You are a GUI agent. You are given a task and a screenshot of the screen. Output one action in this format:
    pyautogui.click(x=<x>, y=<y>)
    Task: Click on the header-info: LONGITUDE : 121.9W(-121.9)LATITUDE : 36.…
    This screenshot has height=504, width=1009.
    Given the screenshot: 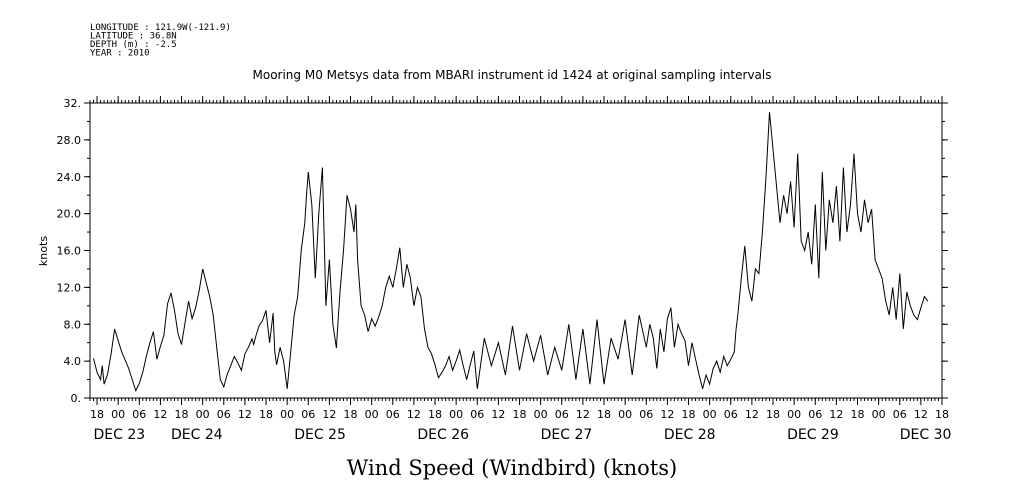 What is the action you would take?
    pyautogui.click(x=160, y=41)
    